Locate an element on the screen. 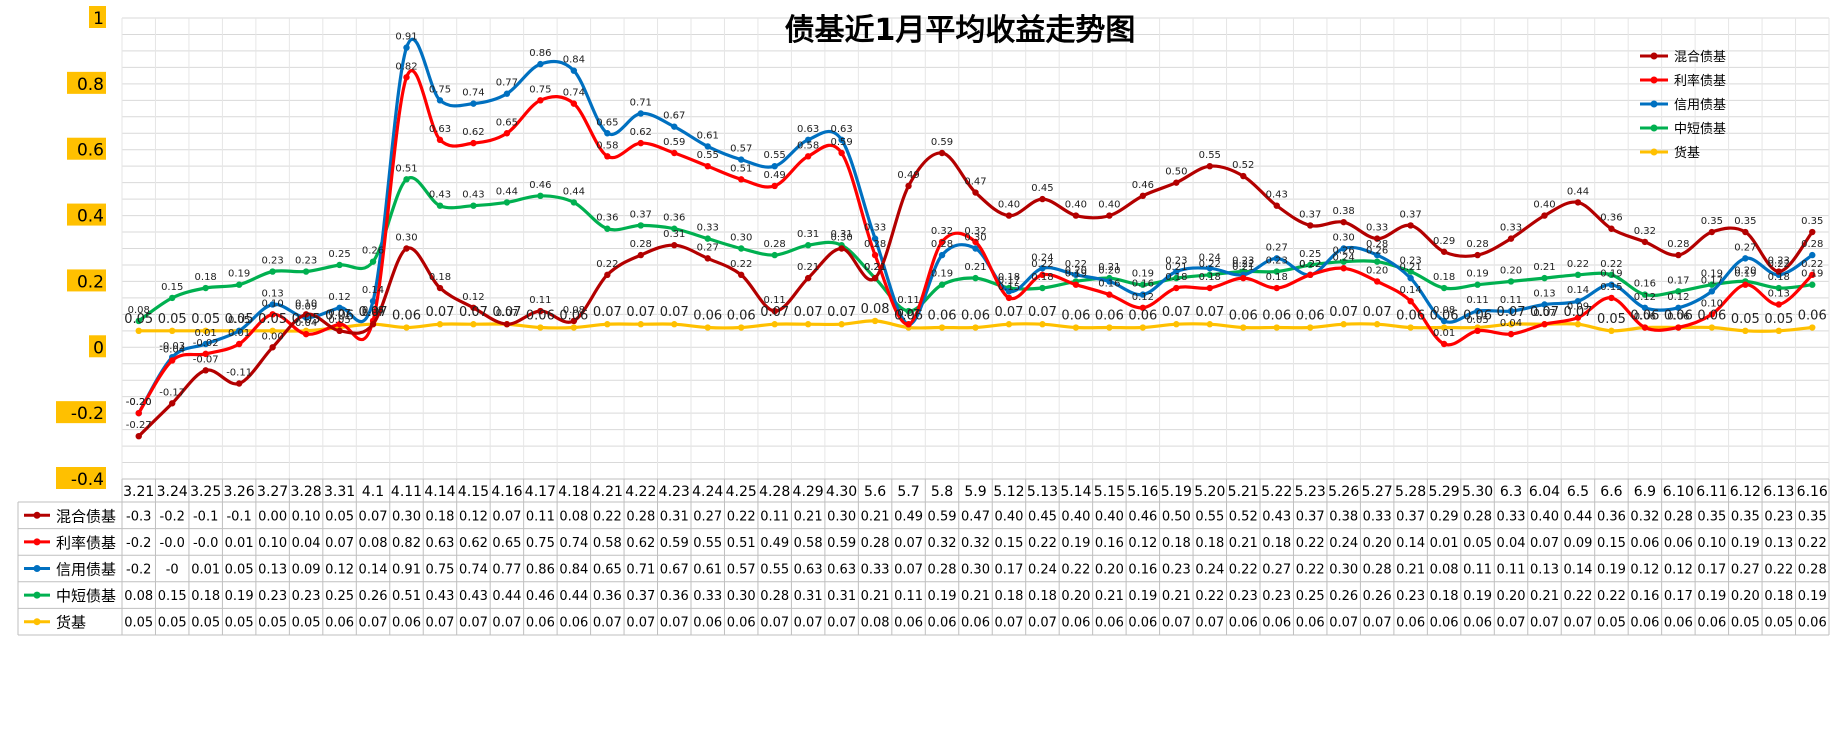 This screenshot has width=1841, height=737. table-cell: 0.17 is located at coordinates (1711, 570).